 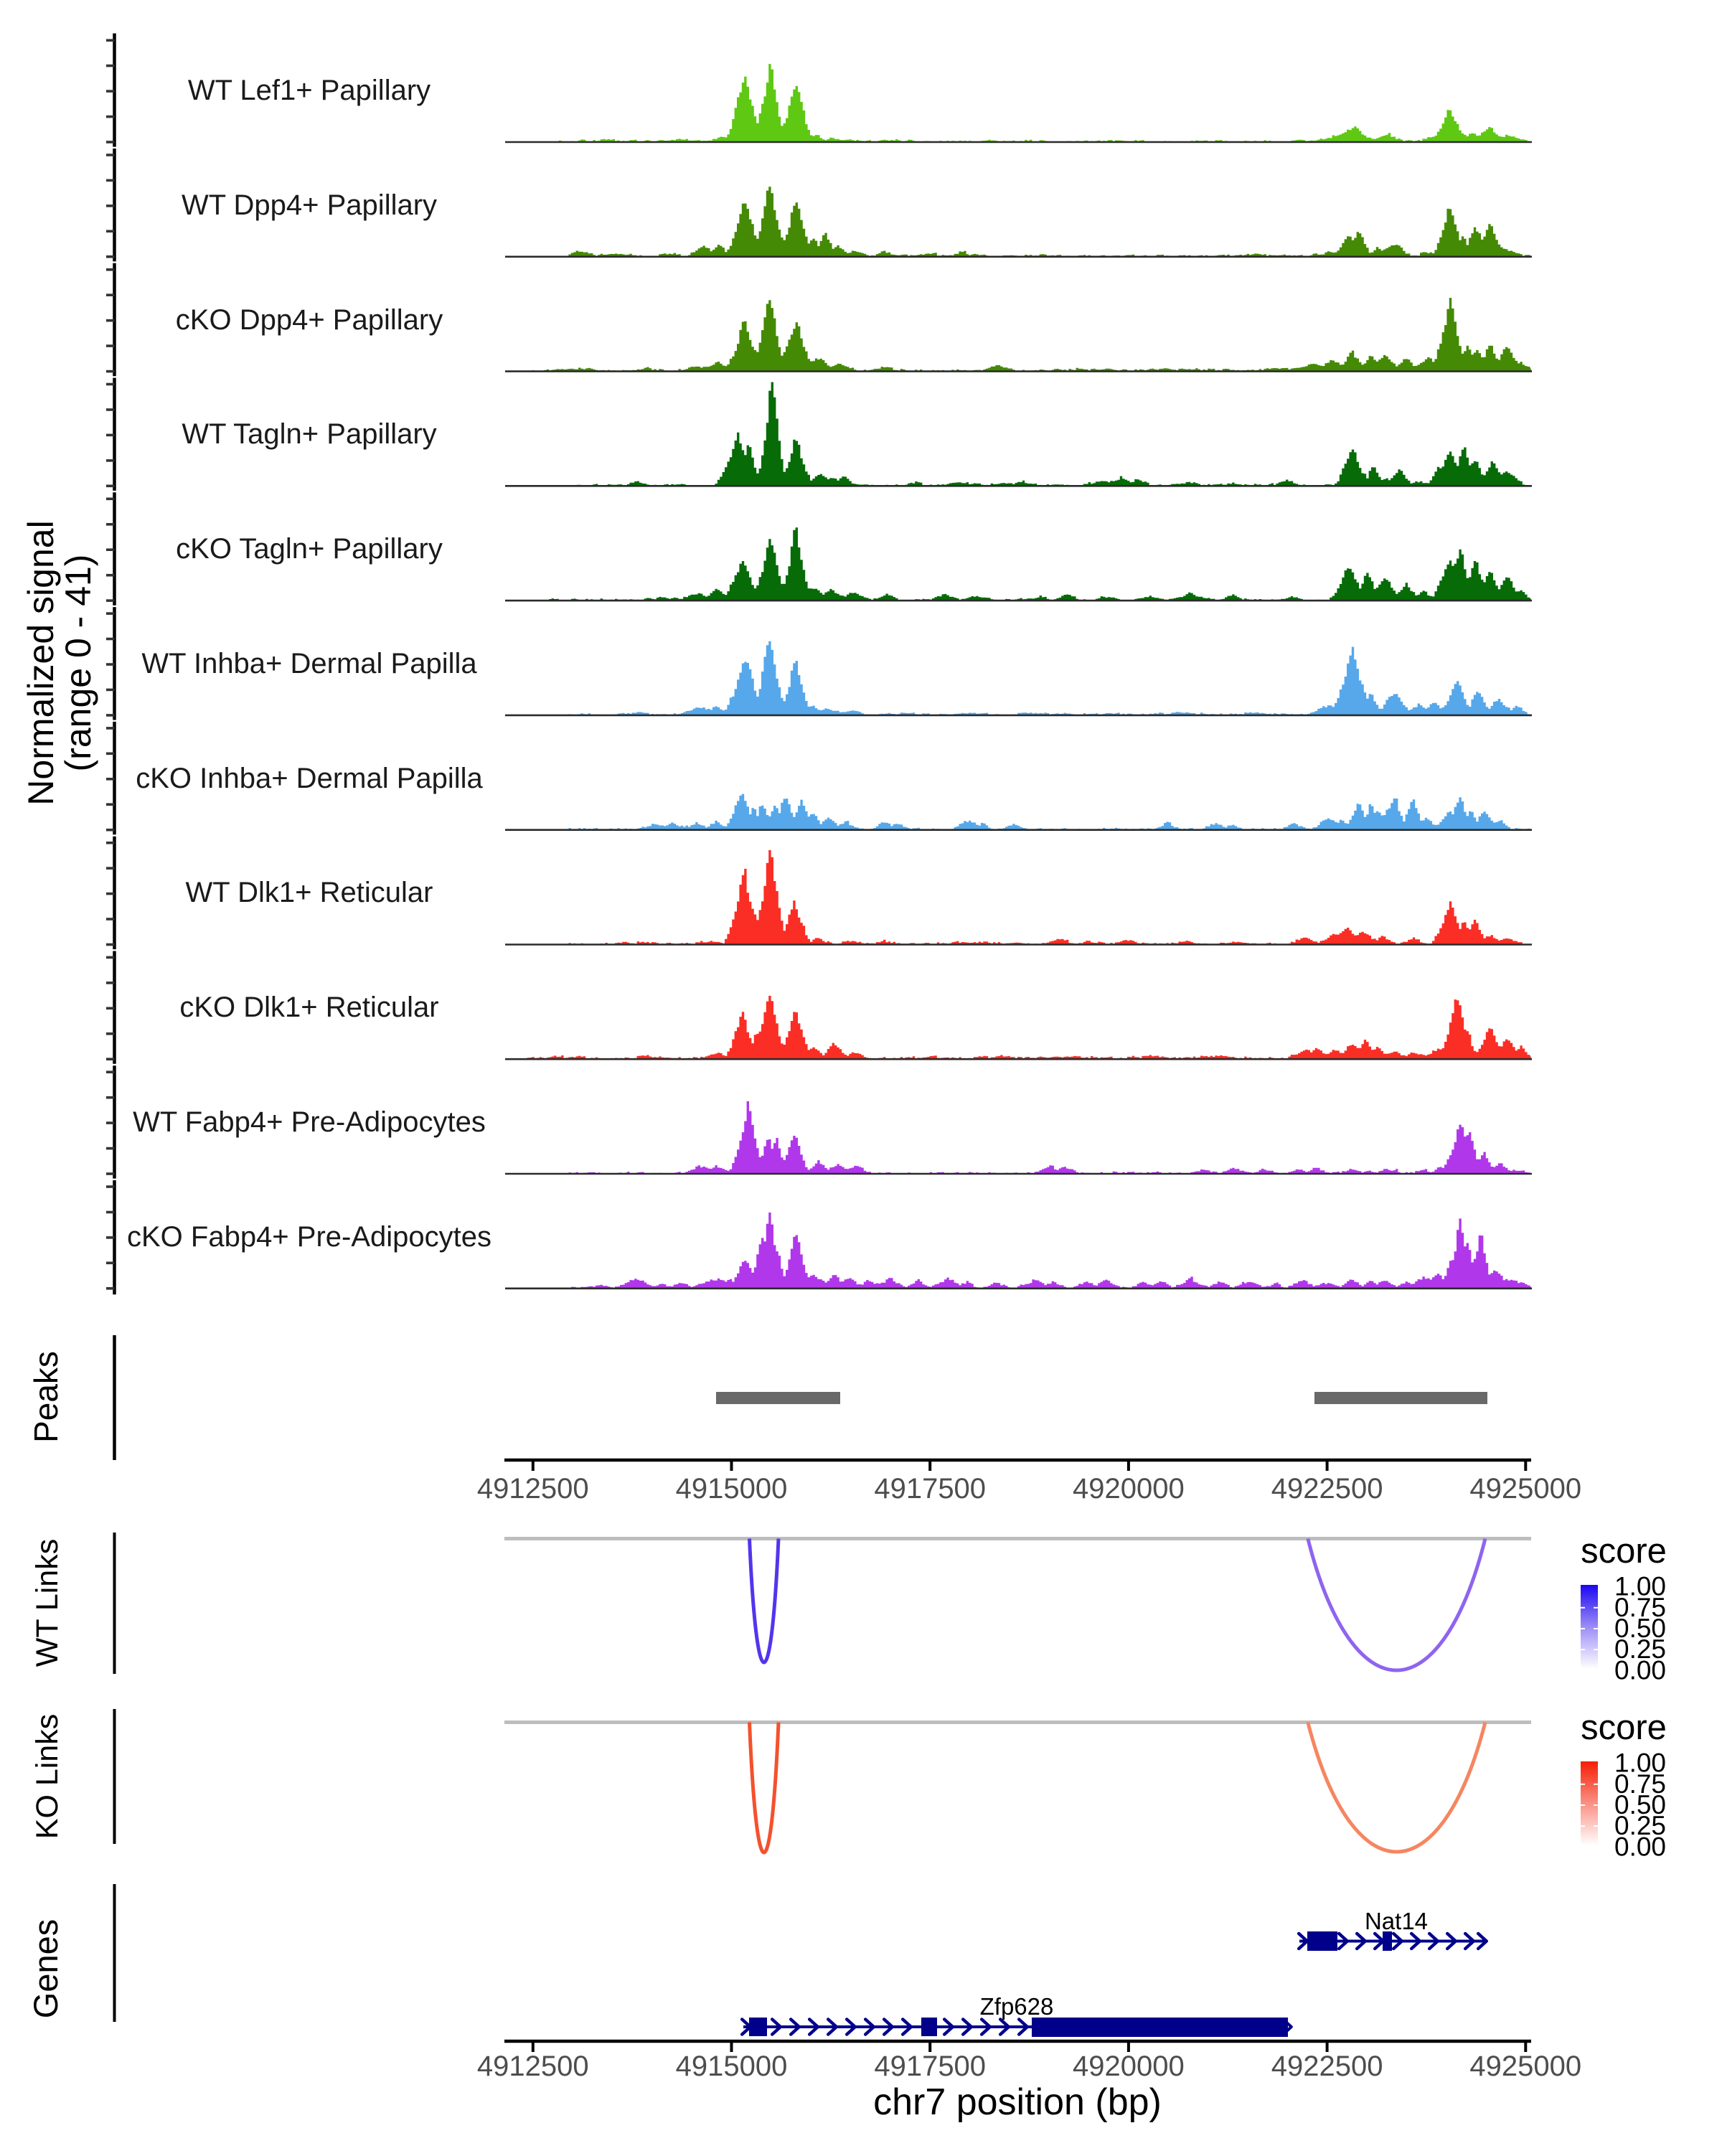 I want to click on svg-text: cKO Inhba+ Dermal Papilla, so click(x=310, y=779).